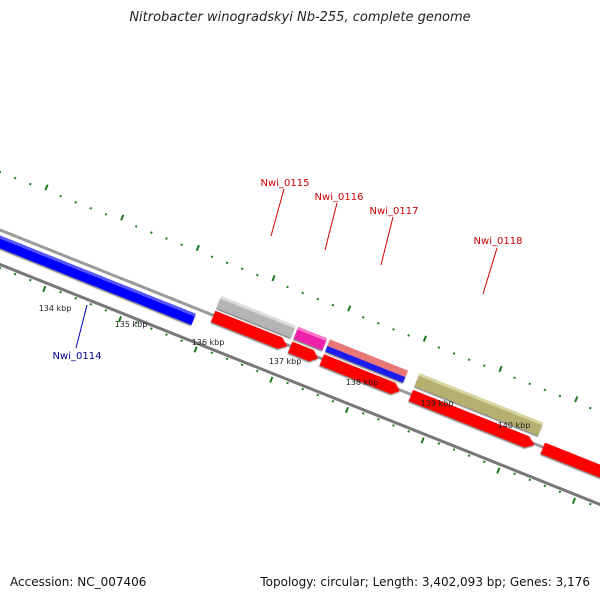  I want to click on gene-label-nwi-0114: Nwi_0114, so click(77, 356).